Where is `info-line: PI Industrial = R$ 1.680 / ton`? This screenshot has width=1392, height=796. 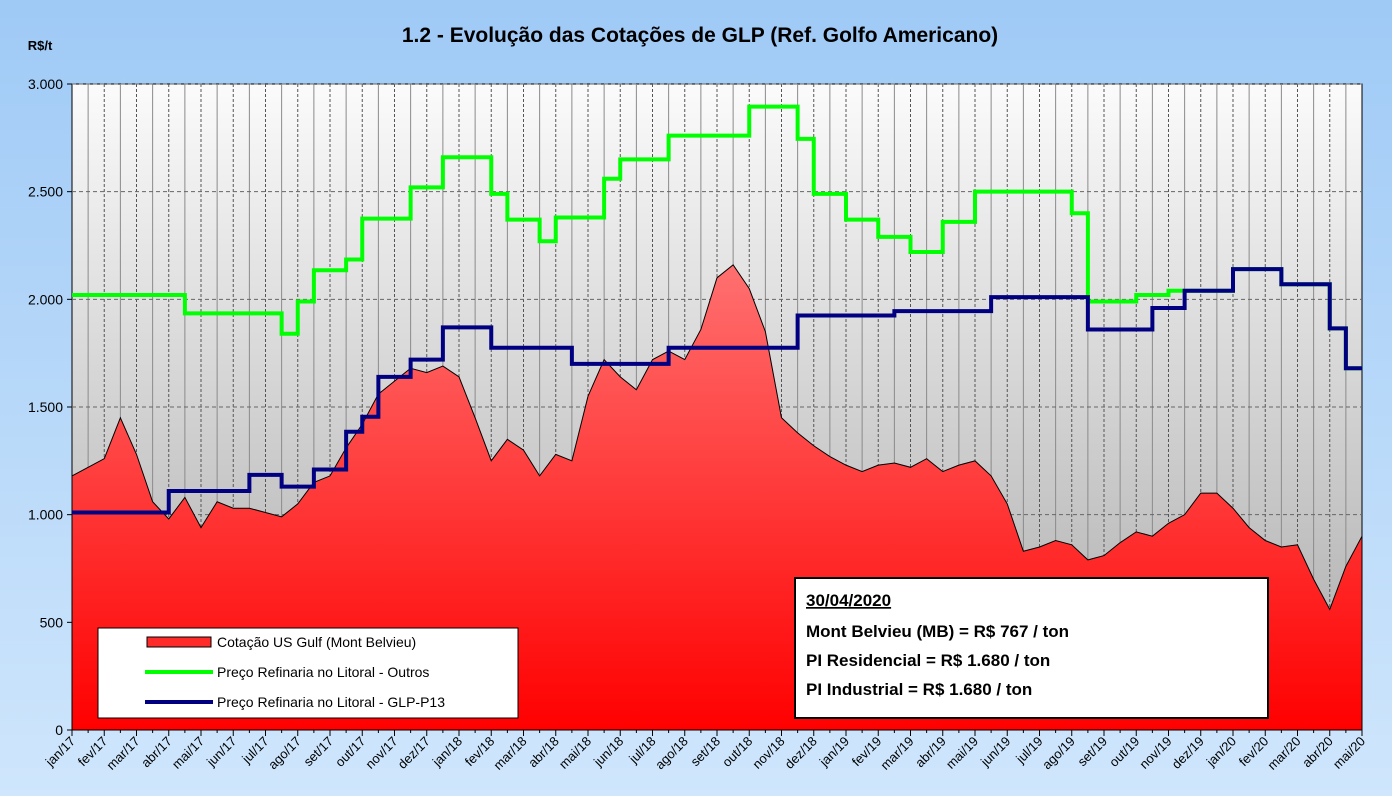
info-line: PI Industrial = R$ 1.680 / ton is located at coordinates (919, 689).